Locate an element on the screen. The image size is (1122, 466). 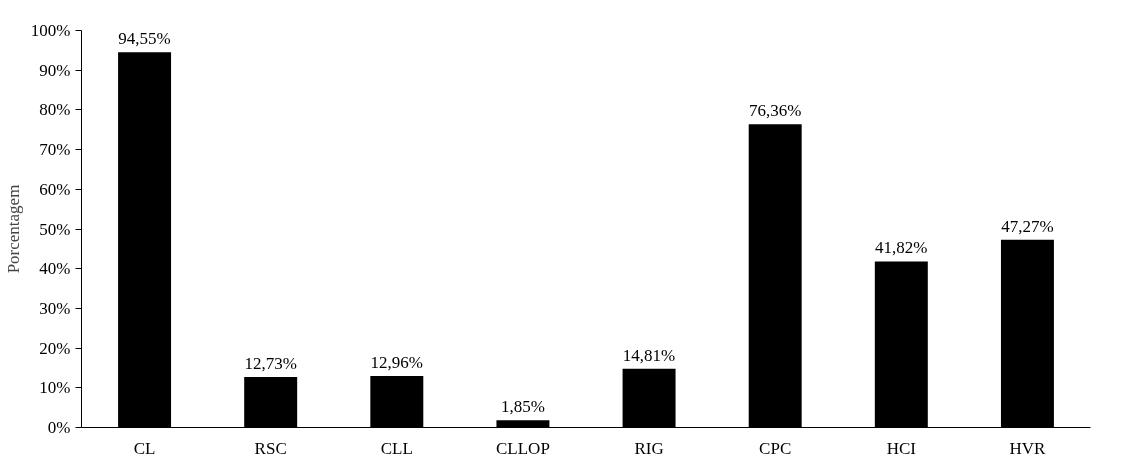
y-tick-label: 90% is located at coordinates (55, 70).